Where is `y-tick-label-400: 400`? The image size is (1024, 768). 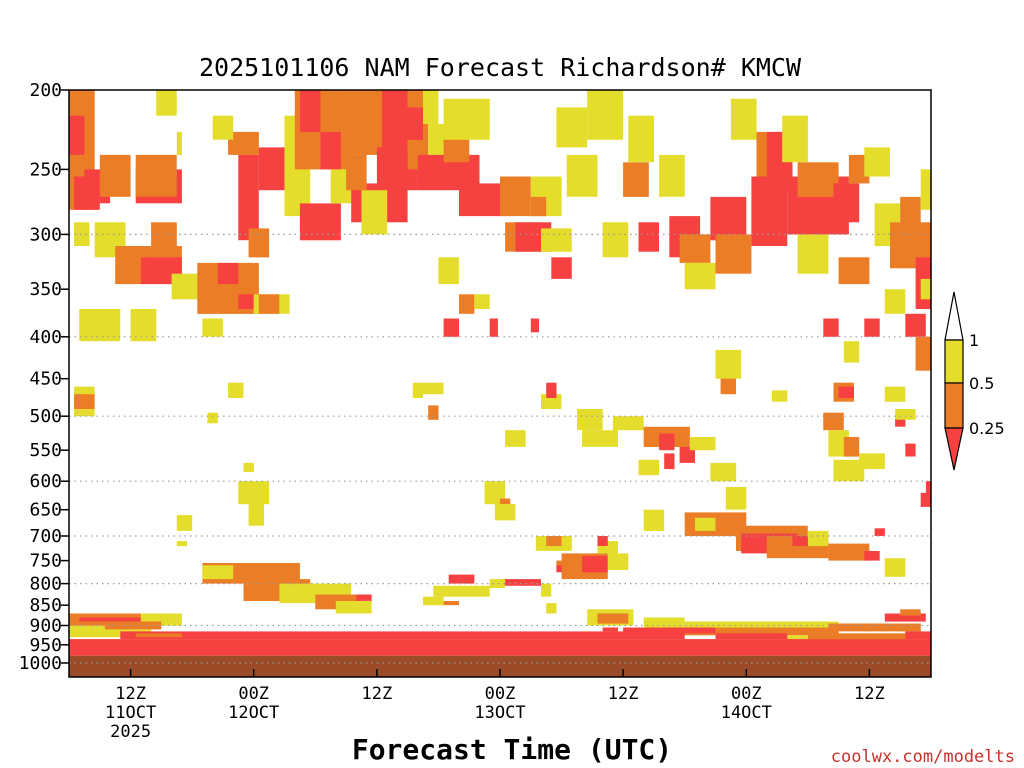 y-tick-label-400: 400 is located at coordinates (45, 337).